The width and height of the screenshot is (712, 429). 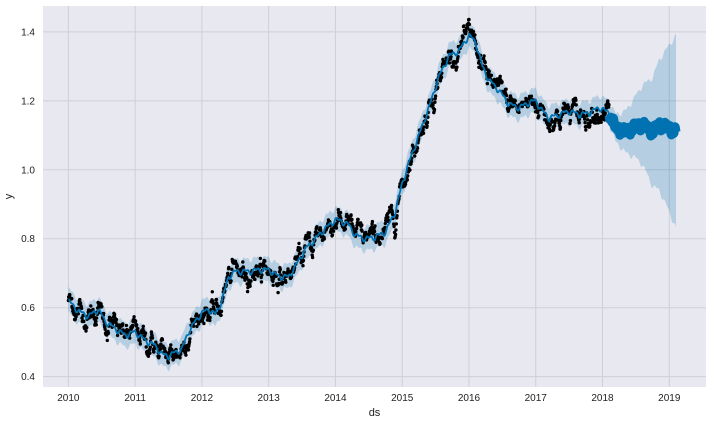 I want to click on y-tick-label: 1.4, so click(x=28, y=32).